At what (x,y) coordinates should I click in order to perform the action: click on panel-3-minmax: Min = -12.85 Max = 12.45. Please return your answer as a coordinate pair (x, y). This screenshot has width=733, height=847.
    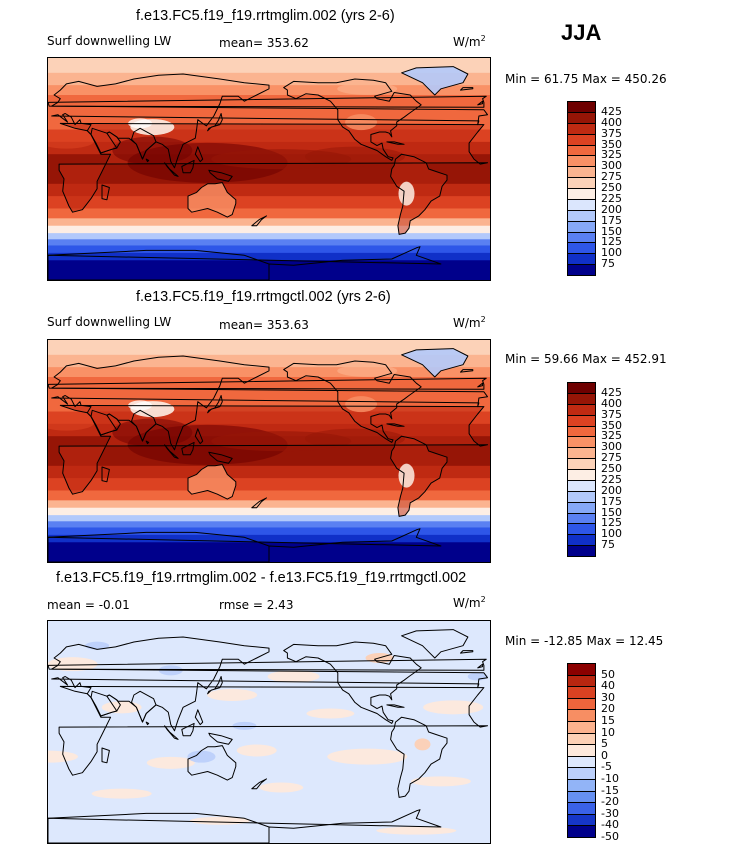
    Looking at the image, I should click on (584, 641).